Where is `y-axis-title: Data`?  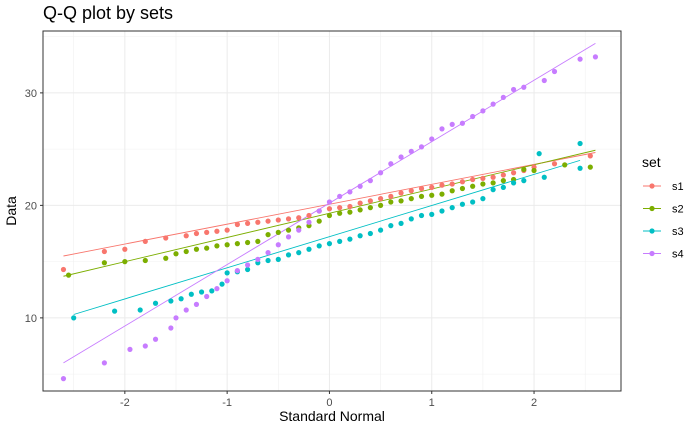 y-axis-title: Data is located at coordinates (11, 211).